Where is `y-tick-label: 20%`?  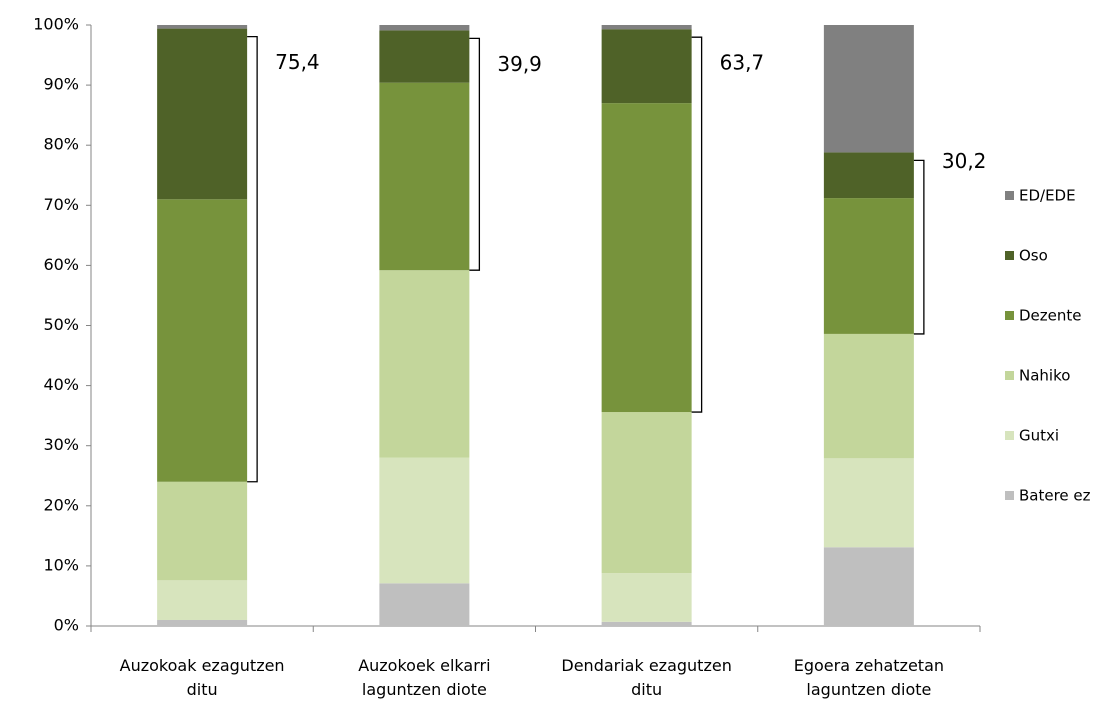
y-tick-label: 20% is located at coordinates (61, 504).